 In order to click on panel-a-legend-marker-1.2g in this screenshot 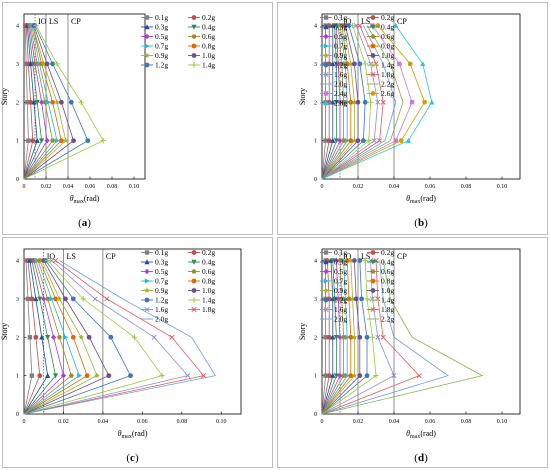, I will do `click(147, 65)`.